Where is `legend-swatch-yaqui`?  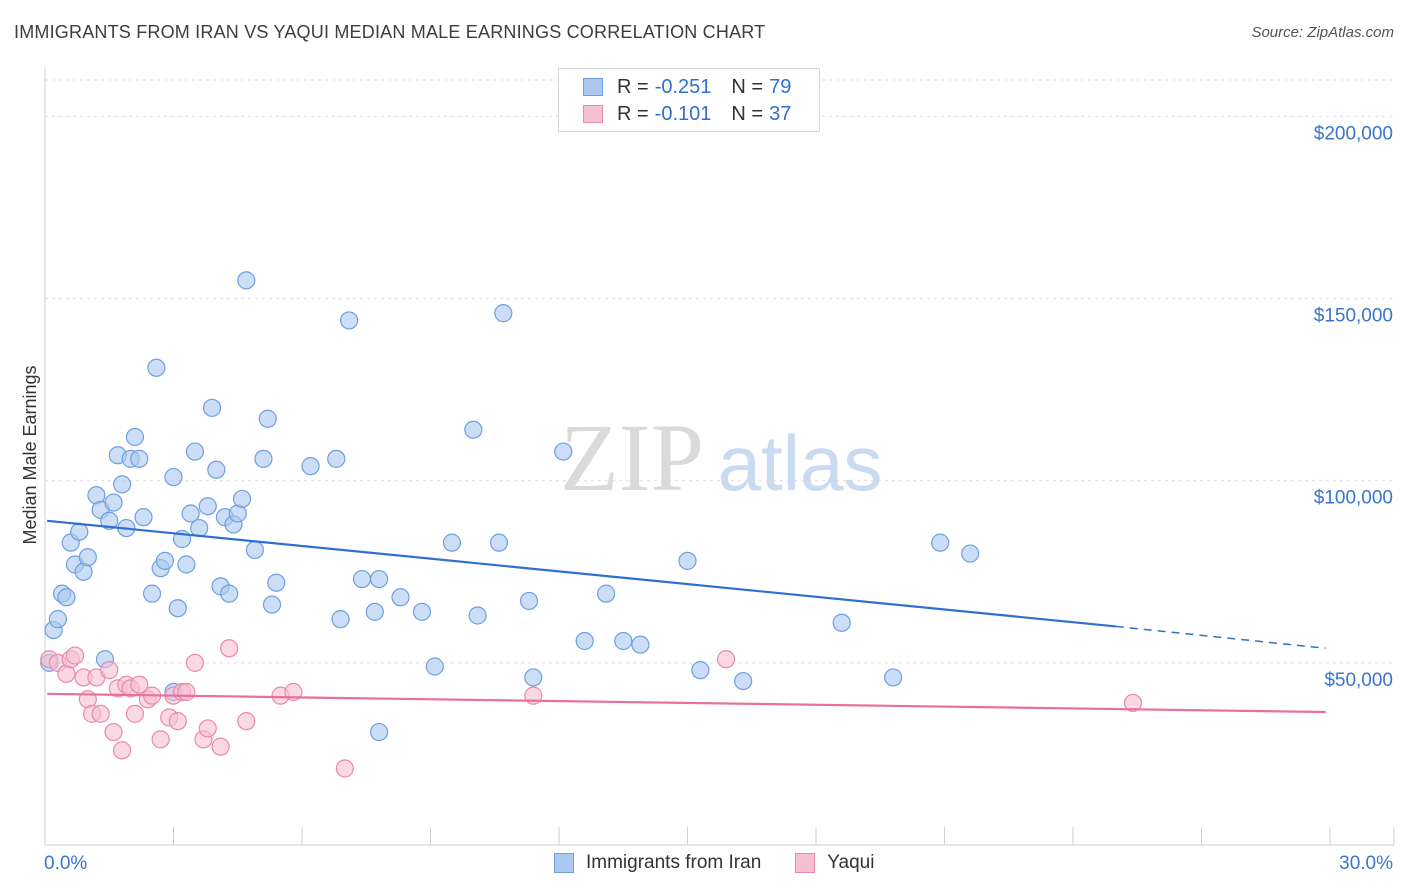 legend-swatch-yaqui is located at coordinates (593, 114).